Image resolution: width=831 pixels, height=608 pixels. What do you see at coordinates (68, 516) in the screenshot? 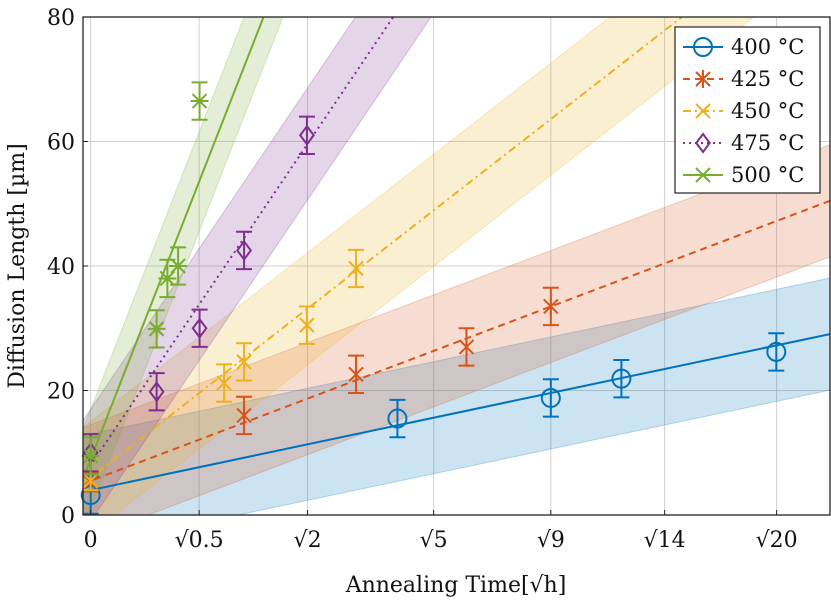
I see `y-tick-label: 0` at bounding box center [68, 516].